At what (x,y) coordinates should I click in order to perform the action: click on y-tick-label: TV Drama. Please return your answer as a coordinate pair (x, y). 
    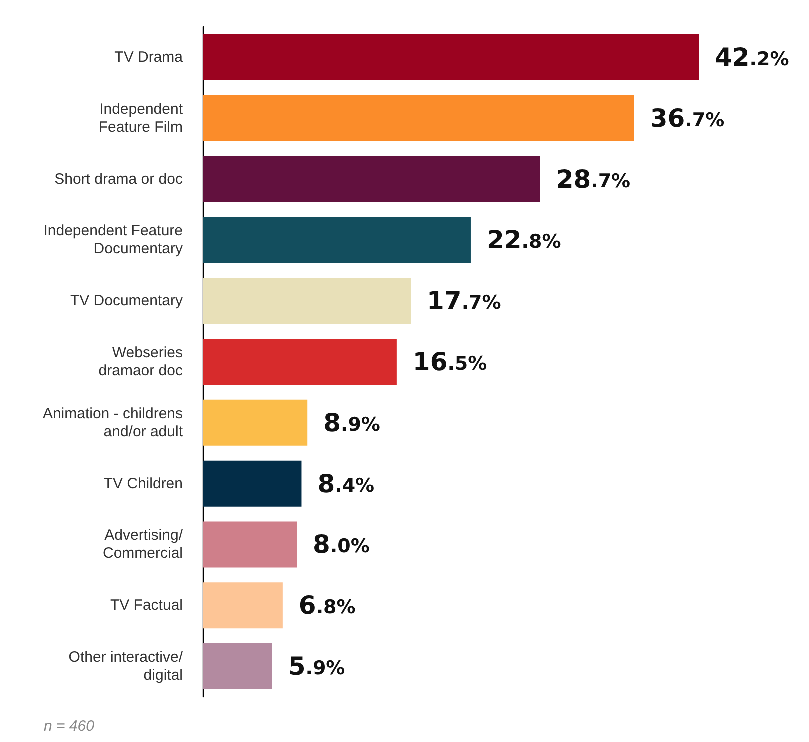
    Looking at the image, I should click on (149, 57).